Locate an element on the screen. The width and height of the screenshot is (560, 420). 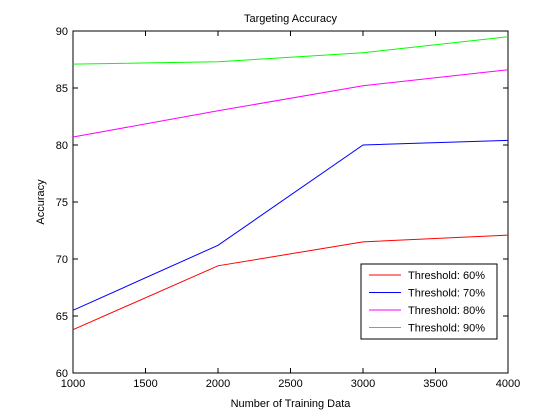
legend-box is located at coordinates (429, 301).